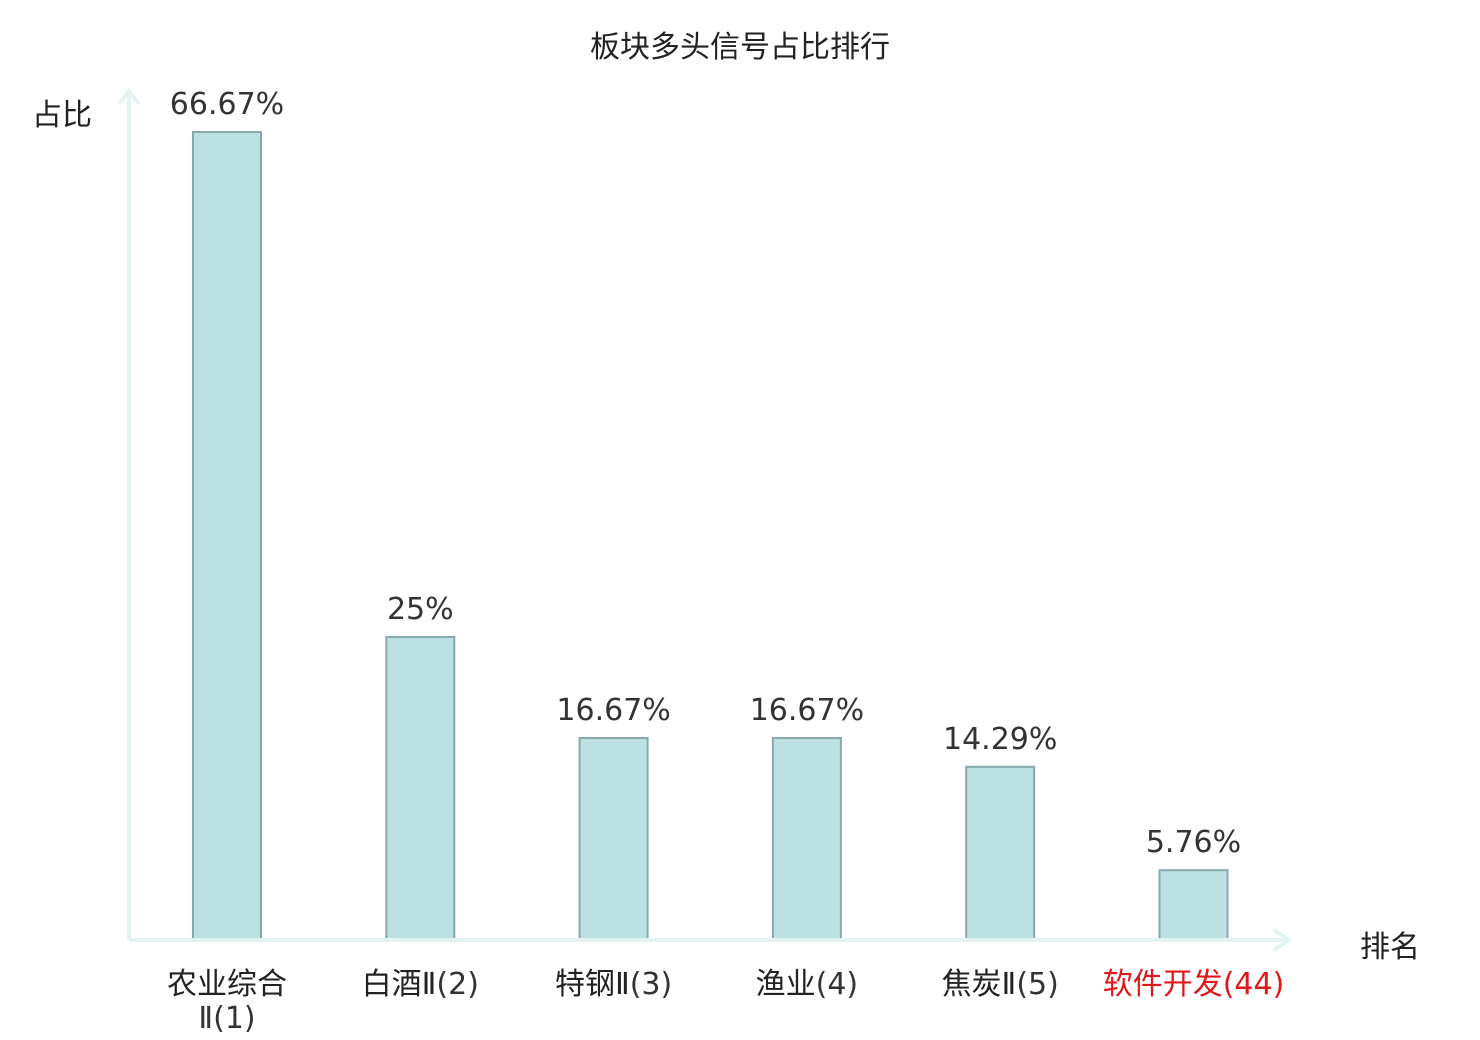 The width and height of the screenshot is (1480, 1040). I want to click on x-tick-rank: Ⅱ(1), so click(226, 1018).